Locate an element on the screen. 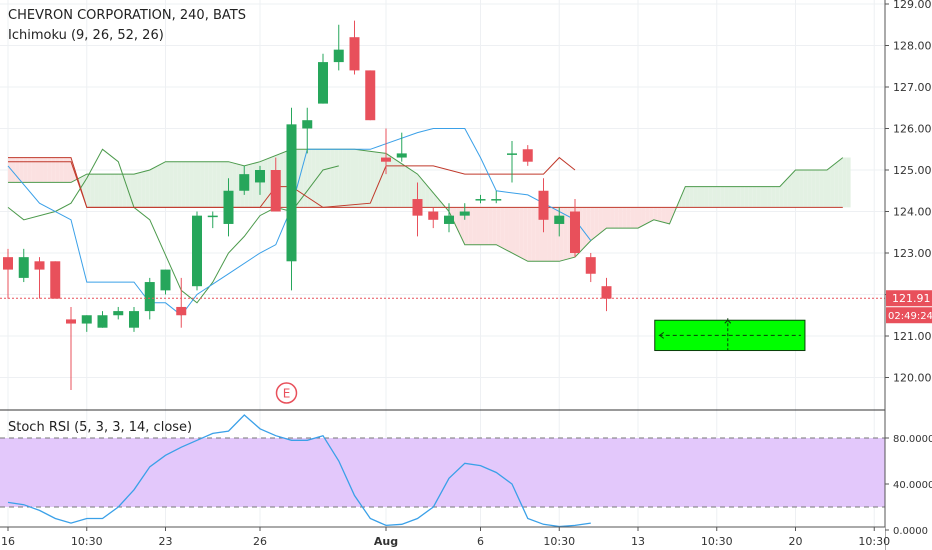 The width and height of the screenshot is (932, 550). price-axis is located at coordinates (908, 275).